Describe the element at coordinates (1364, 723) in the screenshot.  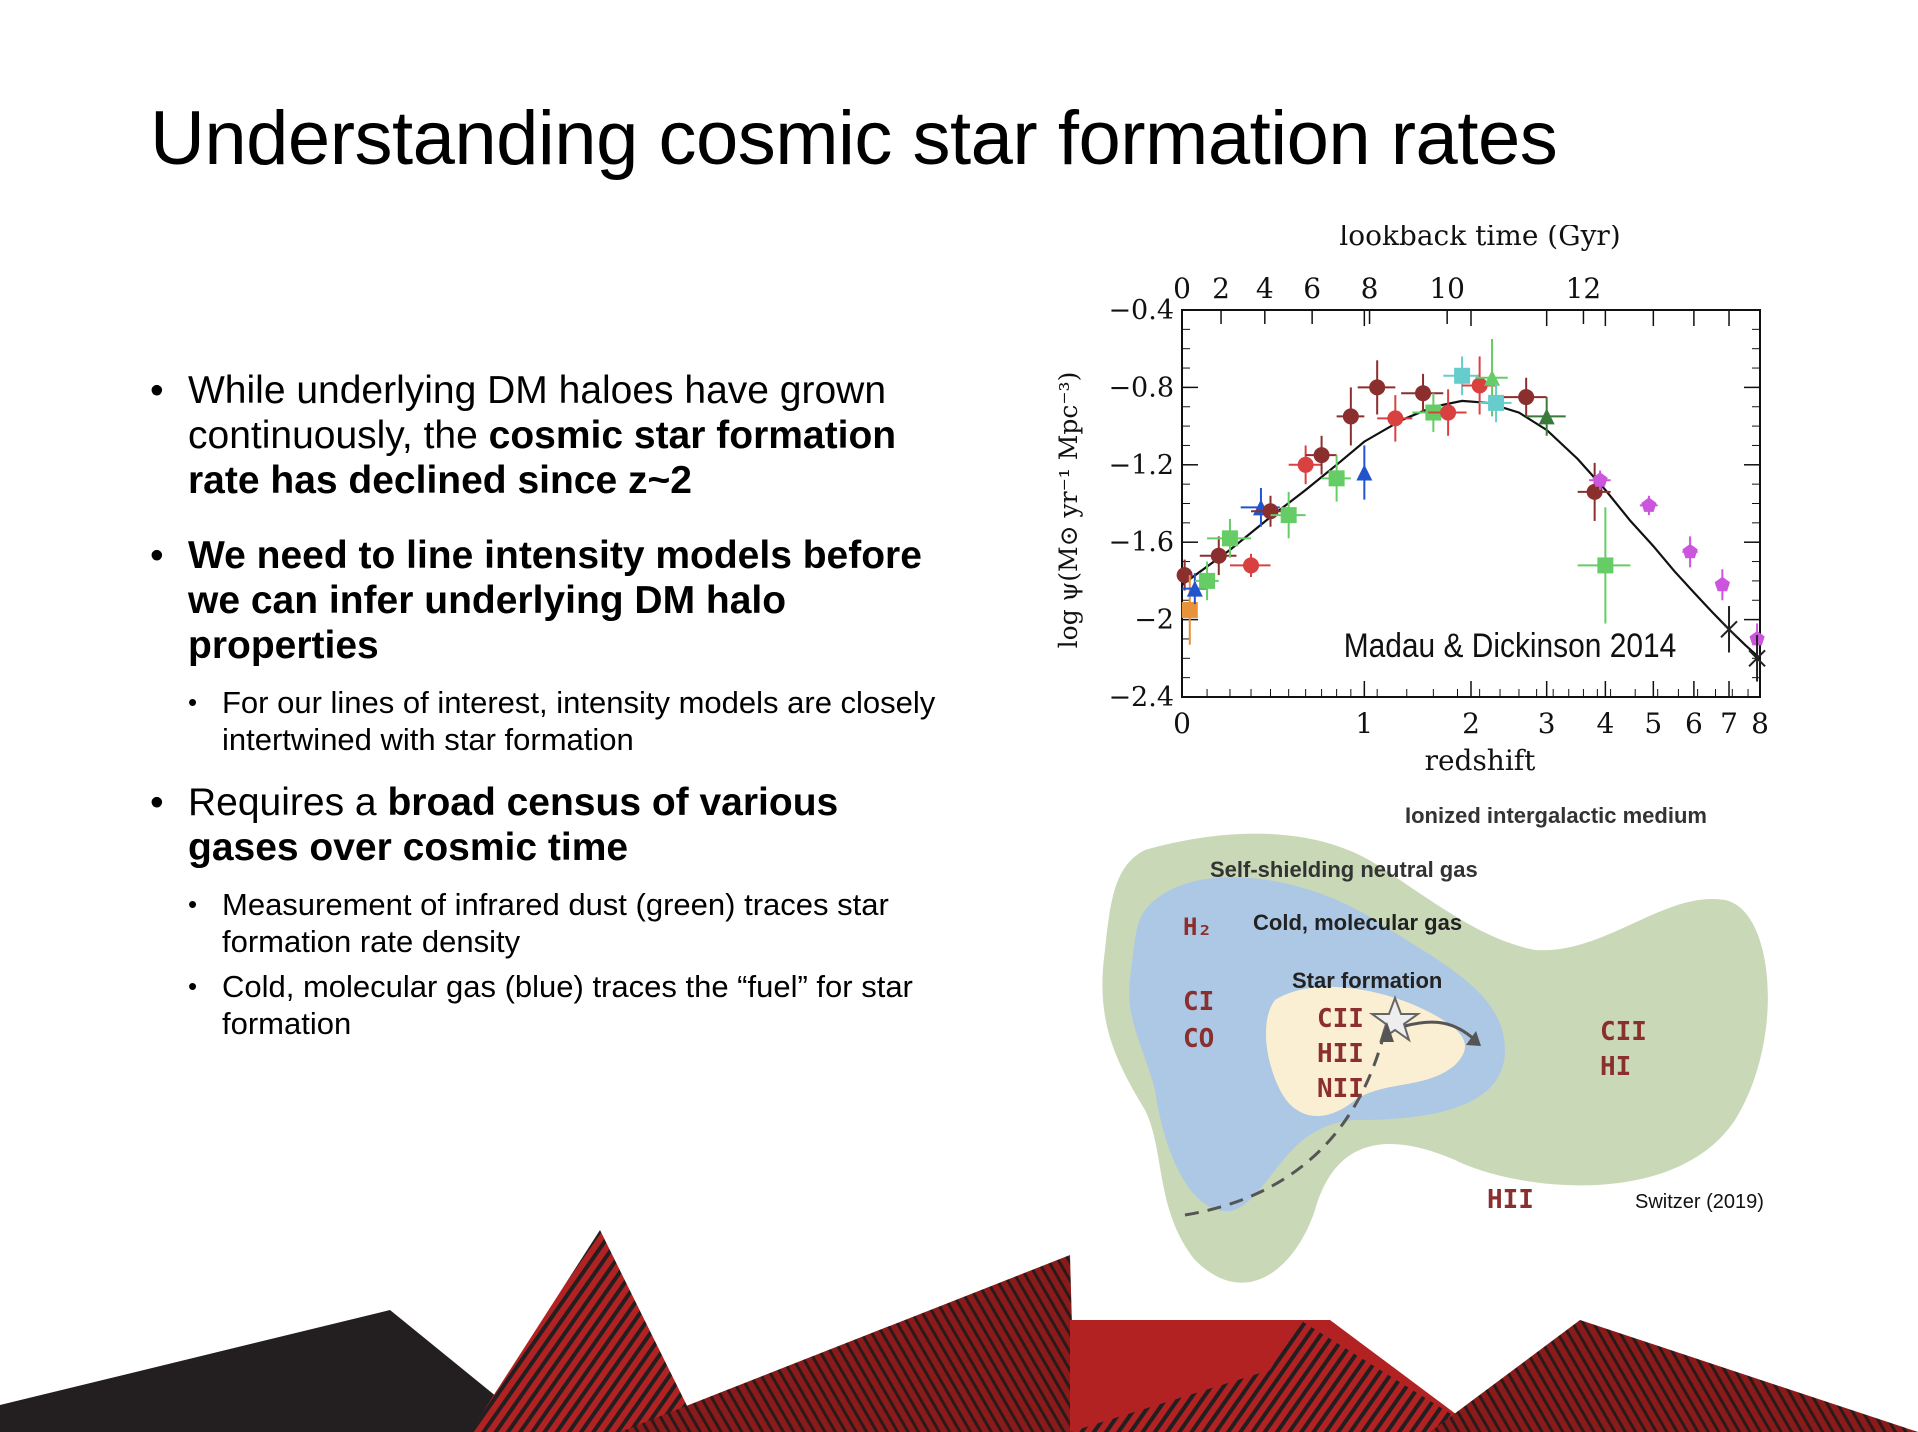
I see `x-tick-label: 1` at that location.